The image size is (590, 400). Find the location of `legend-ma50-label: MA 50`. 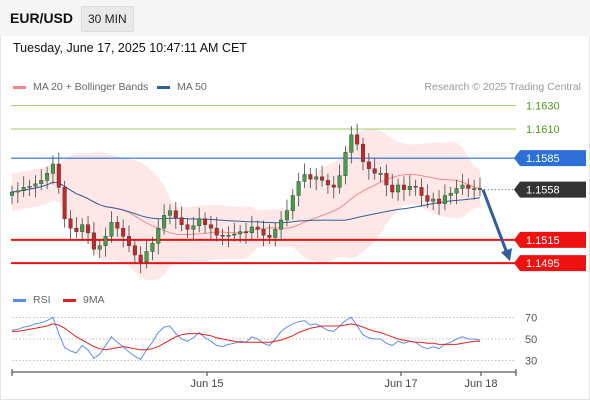

legend-ma50-label: MA 50 is located at coordinates (192, 87).